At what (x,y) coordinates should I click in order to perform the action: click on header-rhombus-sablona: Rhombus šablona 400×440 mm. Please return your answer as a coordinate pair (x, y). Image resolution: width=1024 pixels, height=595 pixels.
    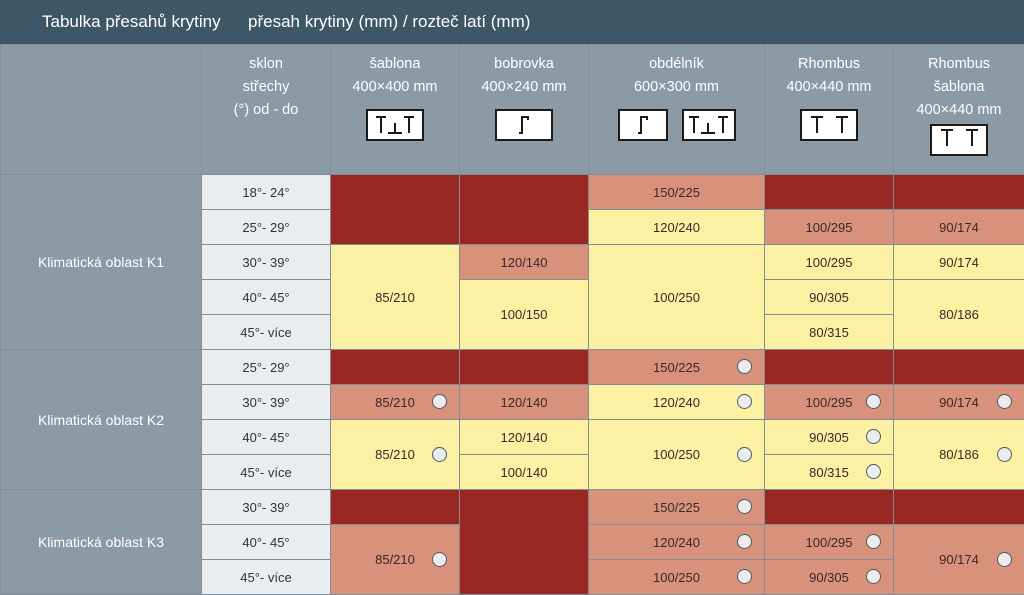
    Looking at the image, I should click on (959, 110).